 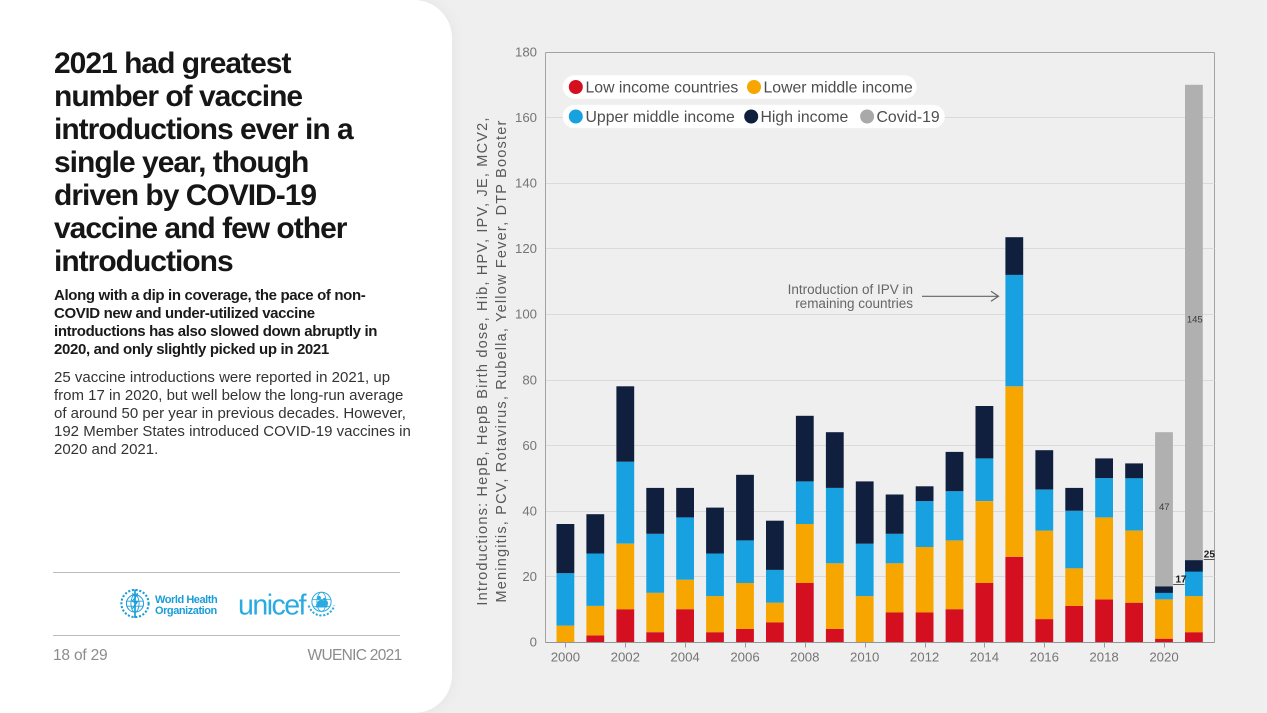 I want to click on svg-text: 100, so click(x=526, y=314).